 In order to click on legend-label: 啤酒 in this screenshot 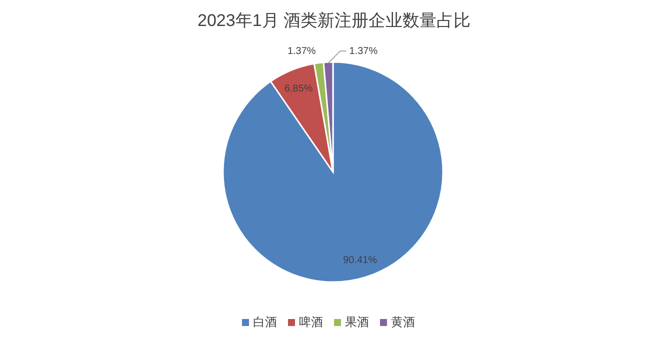, I will do `click(311, 322)`.